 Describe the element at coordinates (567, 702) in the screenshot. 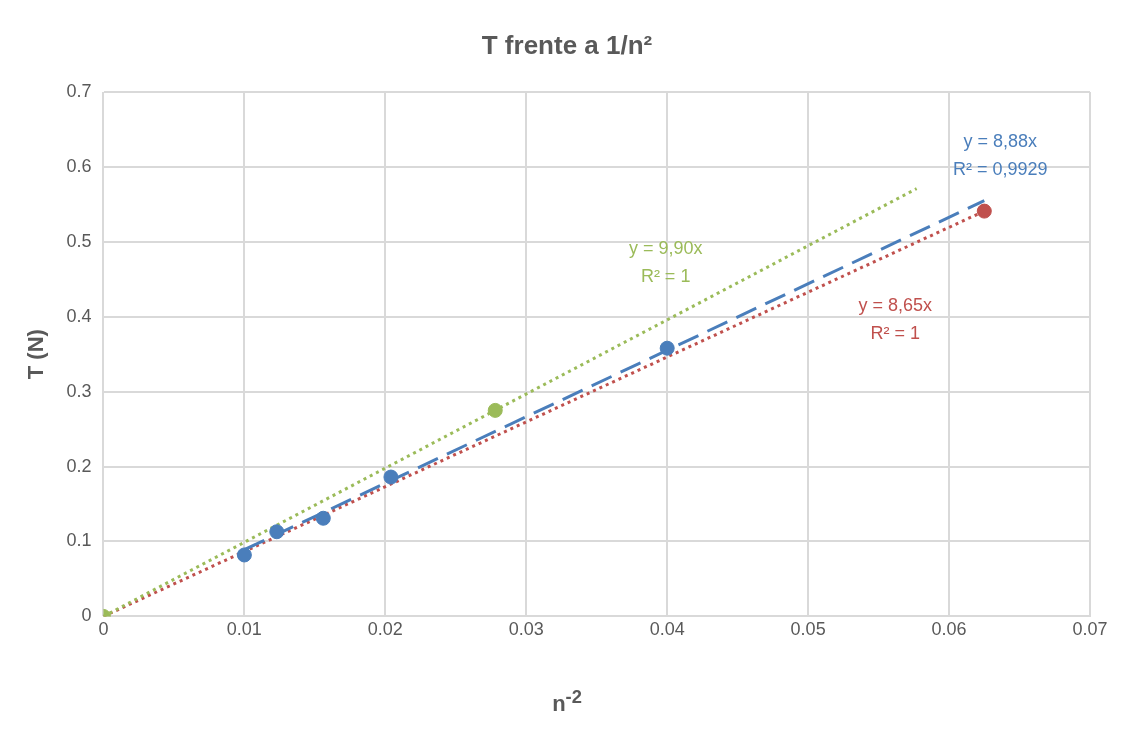

I see `x-axis-title: n$^{-2}$` at that location.